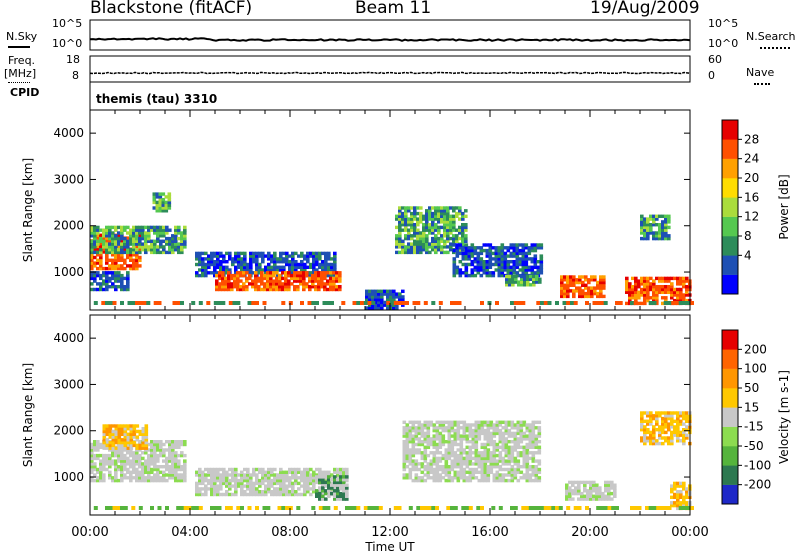 This screenshot has height=554, width=800. I want to click on y-tick-label: 1000, so click(68, 477).